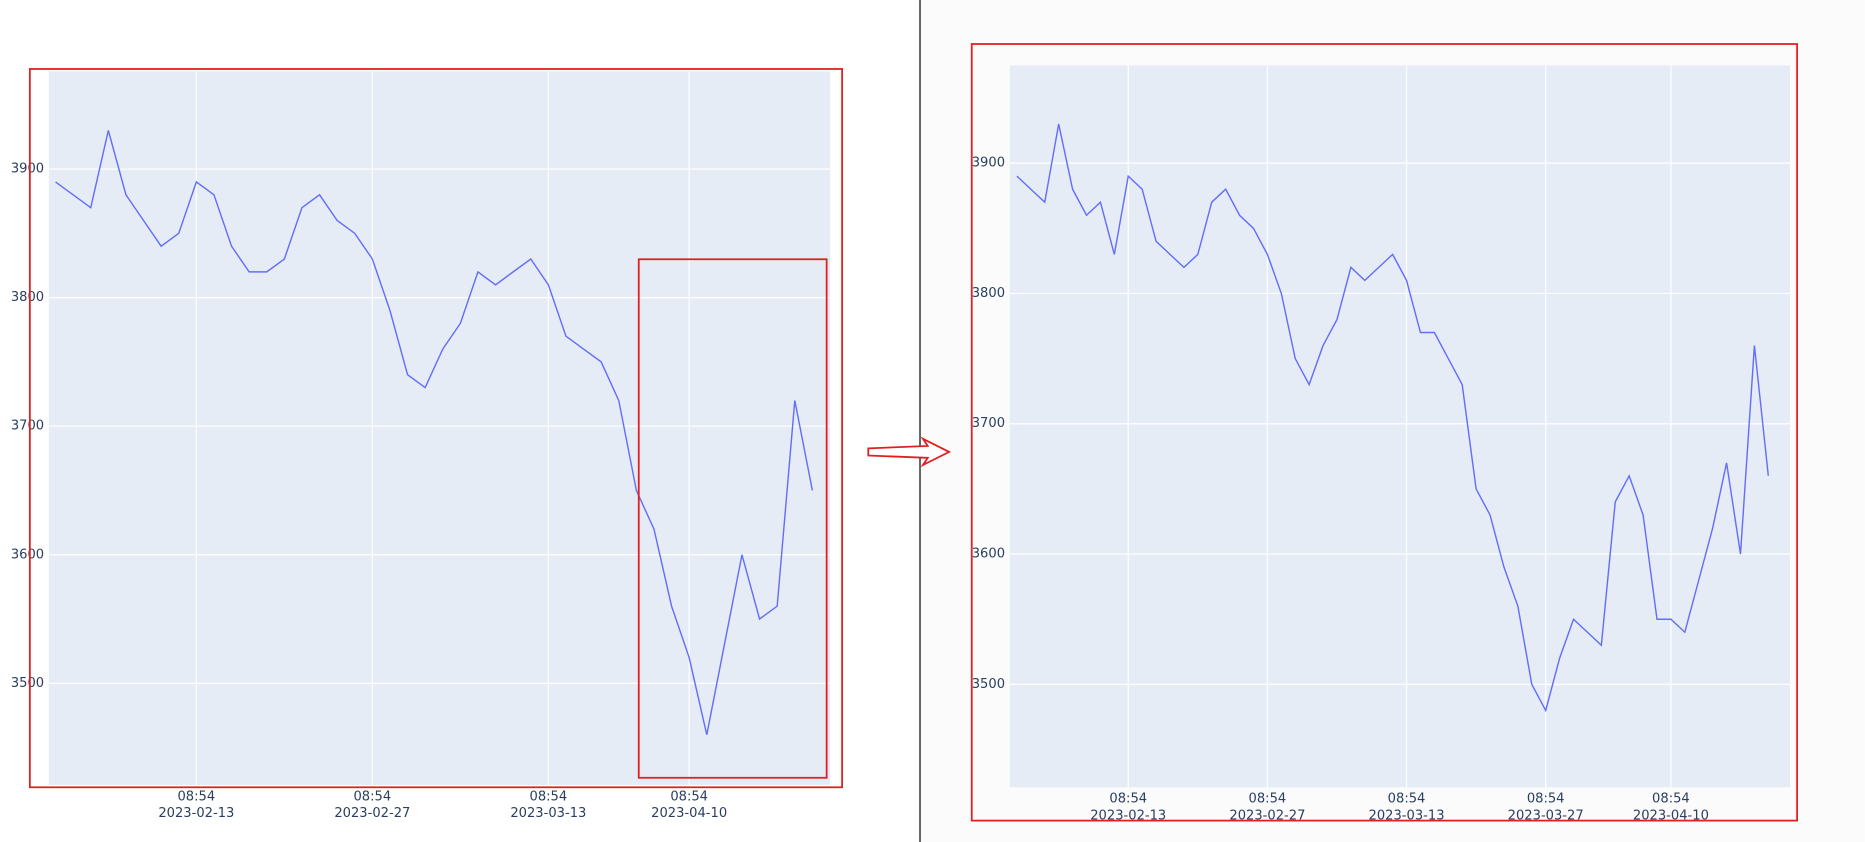 This screenshot has width=1865, height=842. I want to click on x-tick-label: 2023-03-27, so click(1546, 815).